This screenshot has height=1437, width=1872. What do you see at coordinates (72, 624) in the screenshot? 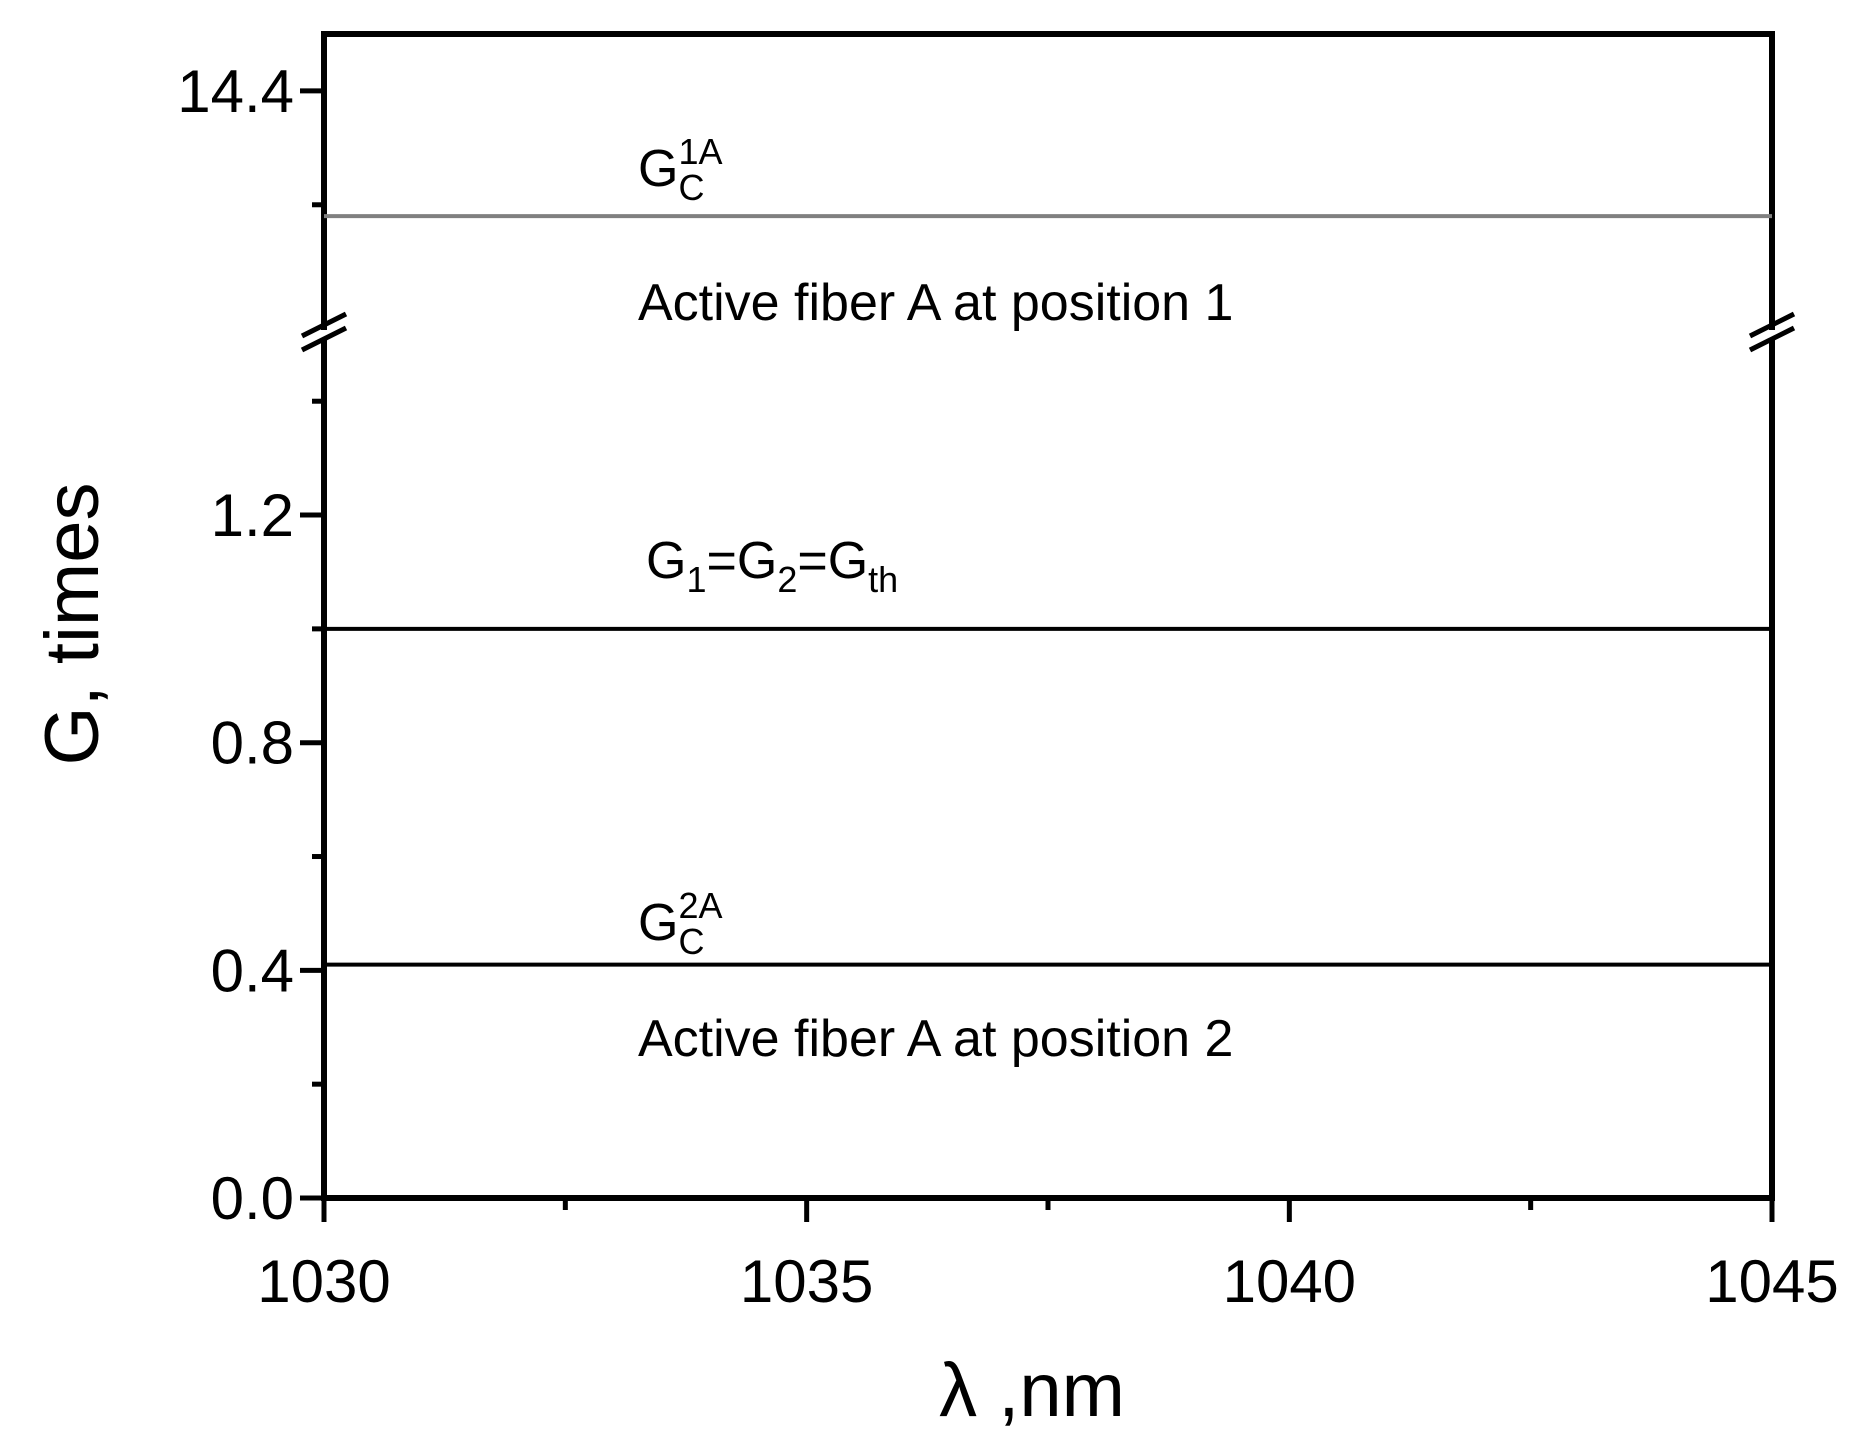
I see `y-axis-label: G, times` at bounding box center [72, 624].